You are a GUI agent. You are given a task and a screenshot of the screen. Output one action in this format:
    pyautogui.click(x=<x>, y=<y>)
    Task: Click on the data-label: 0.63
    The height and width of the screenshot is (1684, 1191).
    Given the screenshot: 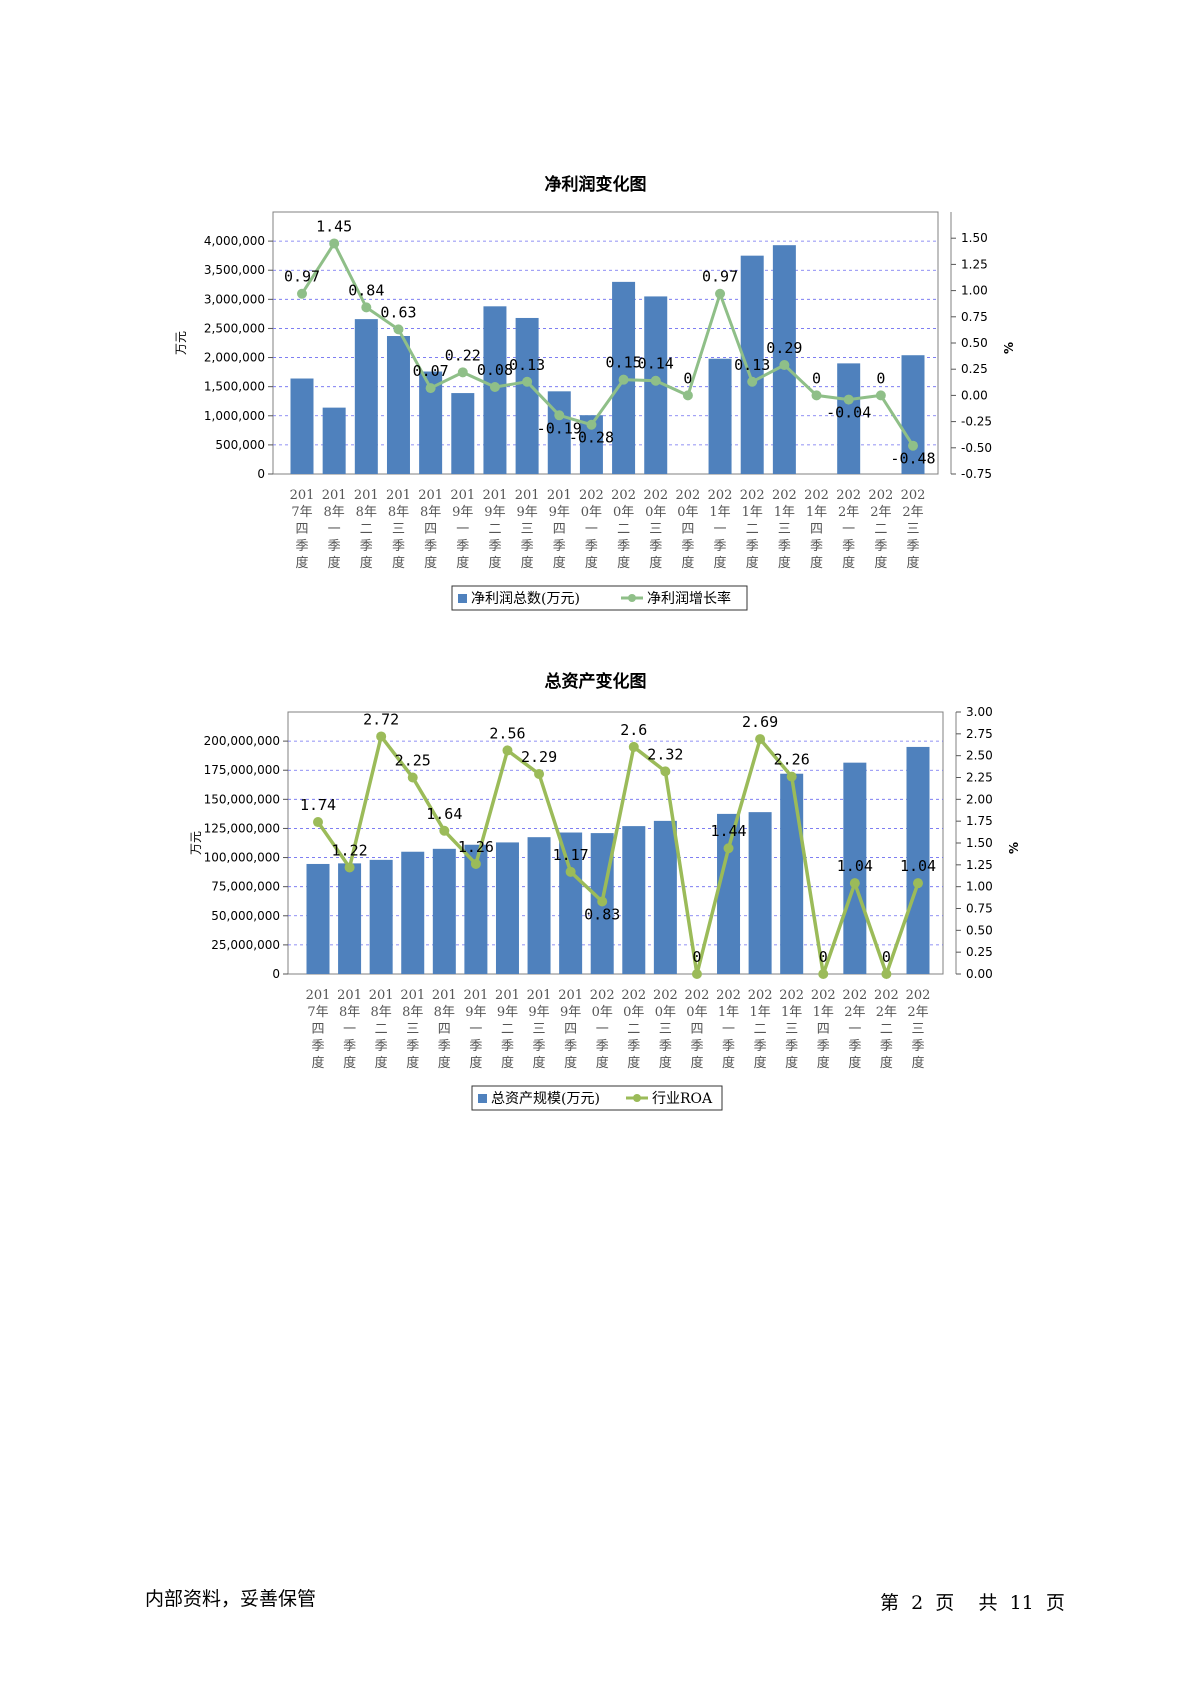 What is the action you would take?
    pyautogui.click(x=398, y=312)
    